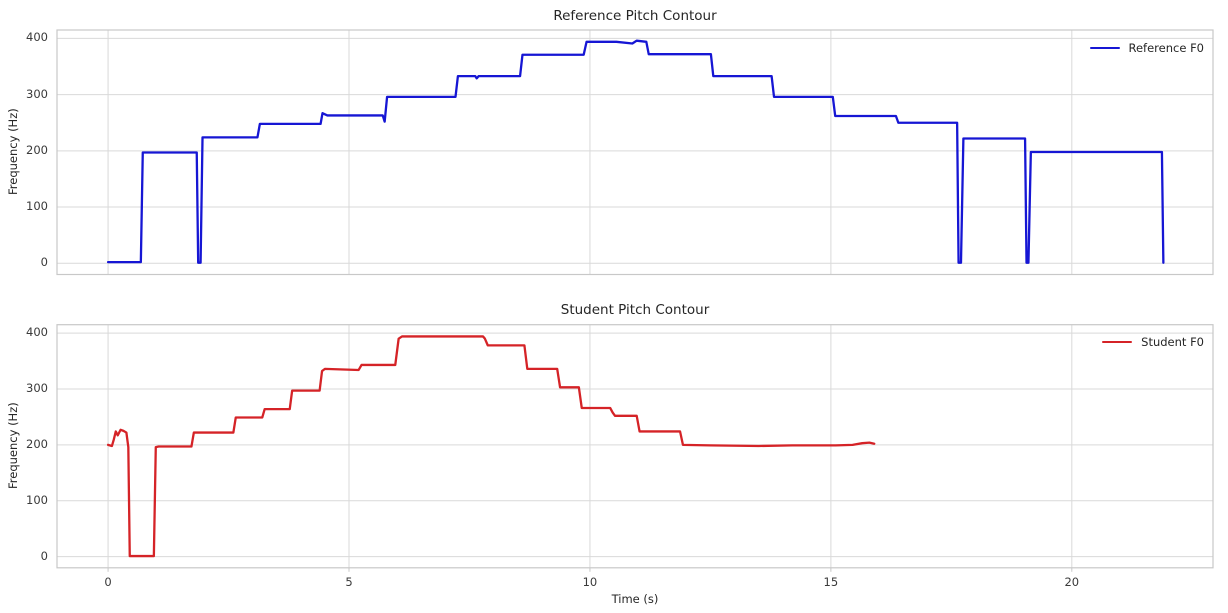 This screenshot has height=613, width=1228. I want to click on x-tick-label: 15, so click(831, 581).